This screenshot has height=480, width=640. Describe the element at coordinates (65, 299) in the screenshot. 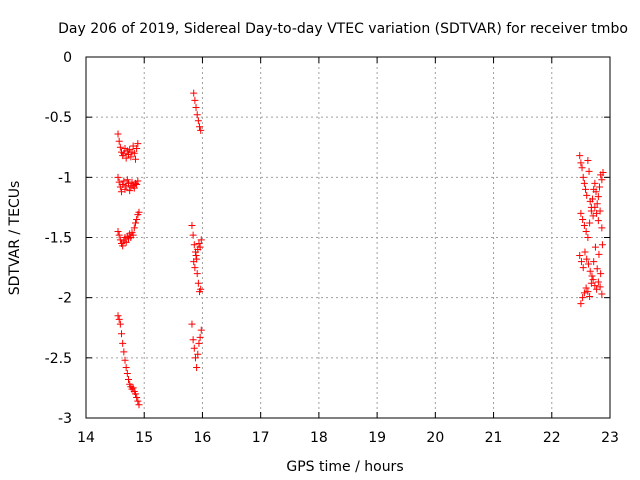

I see `y-tick-label: -2` at that location.